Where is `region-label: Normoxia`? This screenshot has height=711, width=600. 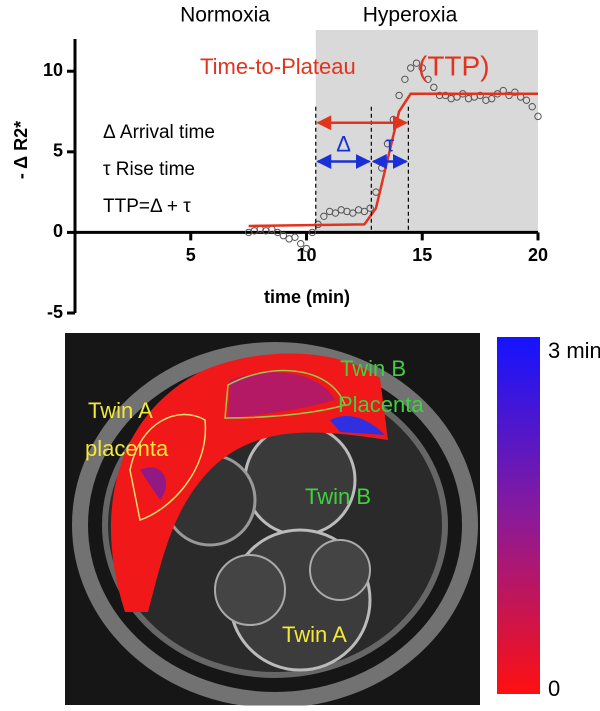 region-label: Normoxia is located at coordinates (225, 15).